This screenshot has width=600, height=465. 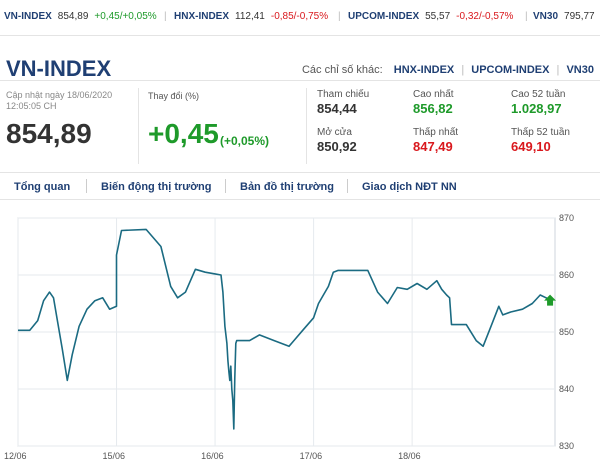 What do you see at coordinates (433, 94) in the screenshot?
I see `stat-label: Cao nhất` at bounding box center [433, 94].